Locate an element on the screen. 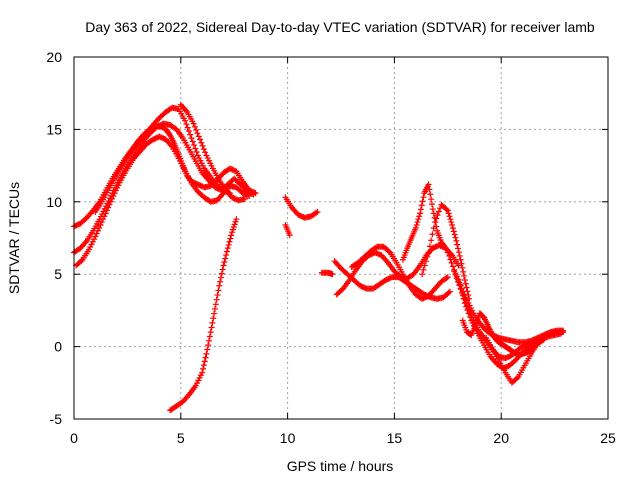 The height and width of the screenshot is (480, 640). x-tick-label: 20 is located at coordinates (501, 438).